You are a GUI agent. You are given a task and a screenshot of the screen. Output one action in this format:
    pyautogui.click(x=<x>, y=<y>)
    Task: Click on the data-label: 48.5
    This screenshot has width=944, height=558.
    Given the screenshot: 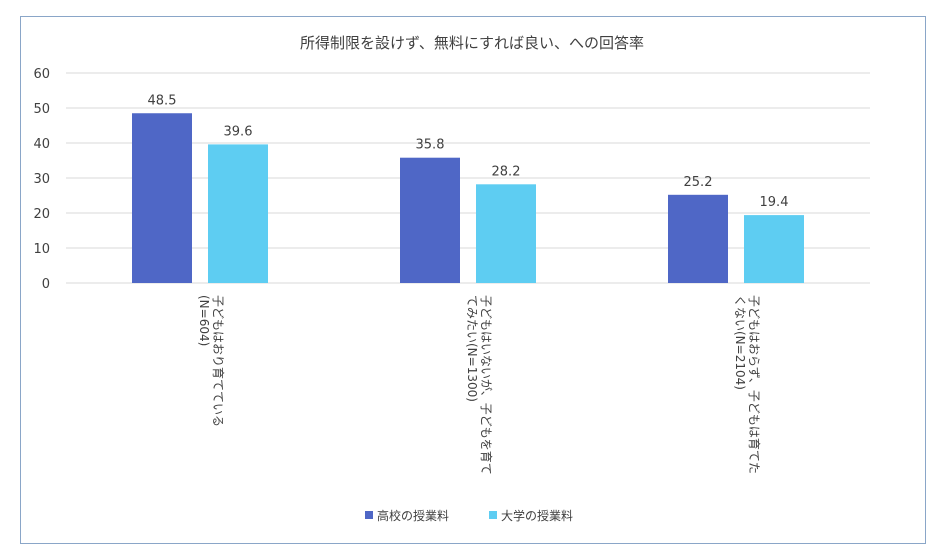 What is the action you would take?
    pyautogui.click(x=162, y=100)
    